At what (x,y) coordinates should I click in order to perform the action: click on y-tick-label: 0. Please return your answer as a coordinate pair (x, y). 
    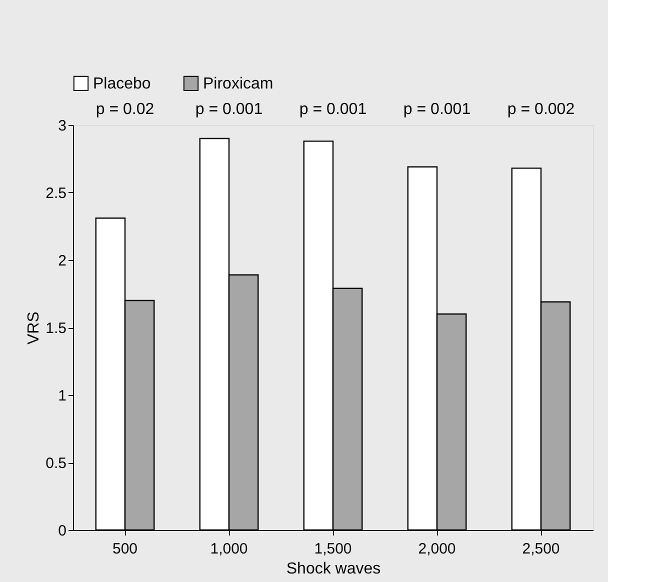
    Looking at the image, I should click on (62, 531).